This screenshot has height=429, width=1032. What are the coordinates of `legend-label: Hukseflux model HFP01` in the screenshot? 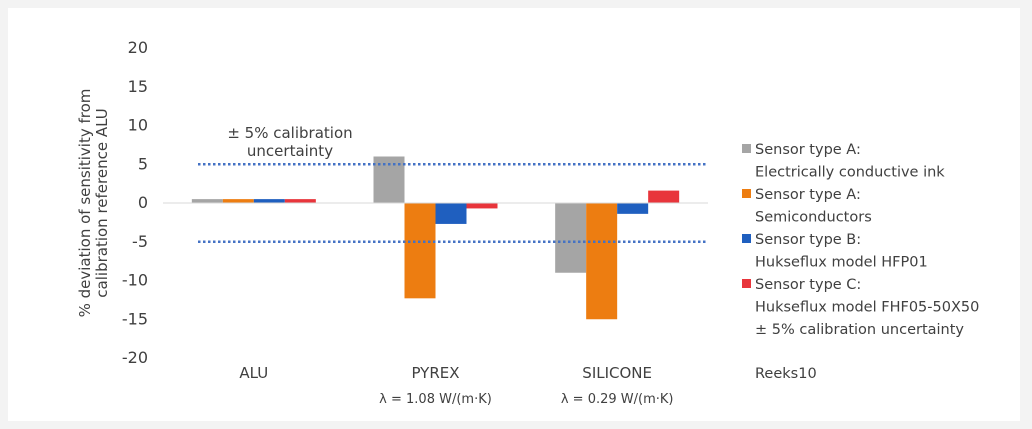 It's located at (841, 263).